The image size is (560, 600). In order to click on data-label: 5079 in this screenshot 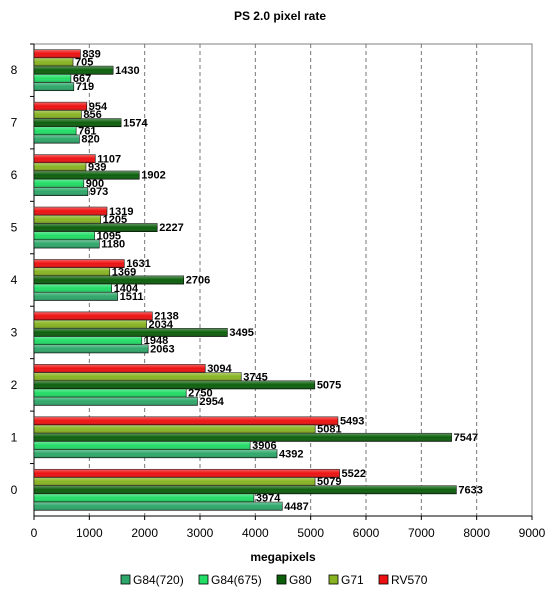, I will do `click(329, 482)`.